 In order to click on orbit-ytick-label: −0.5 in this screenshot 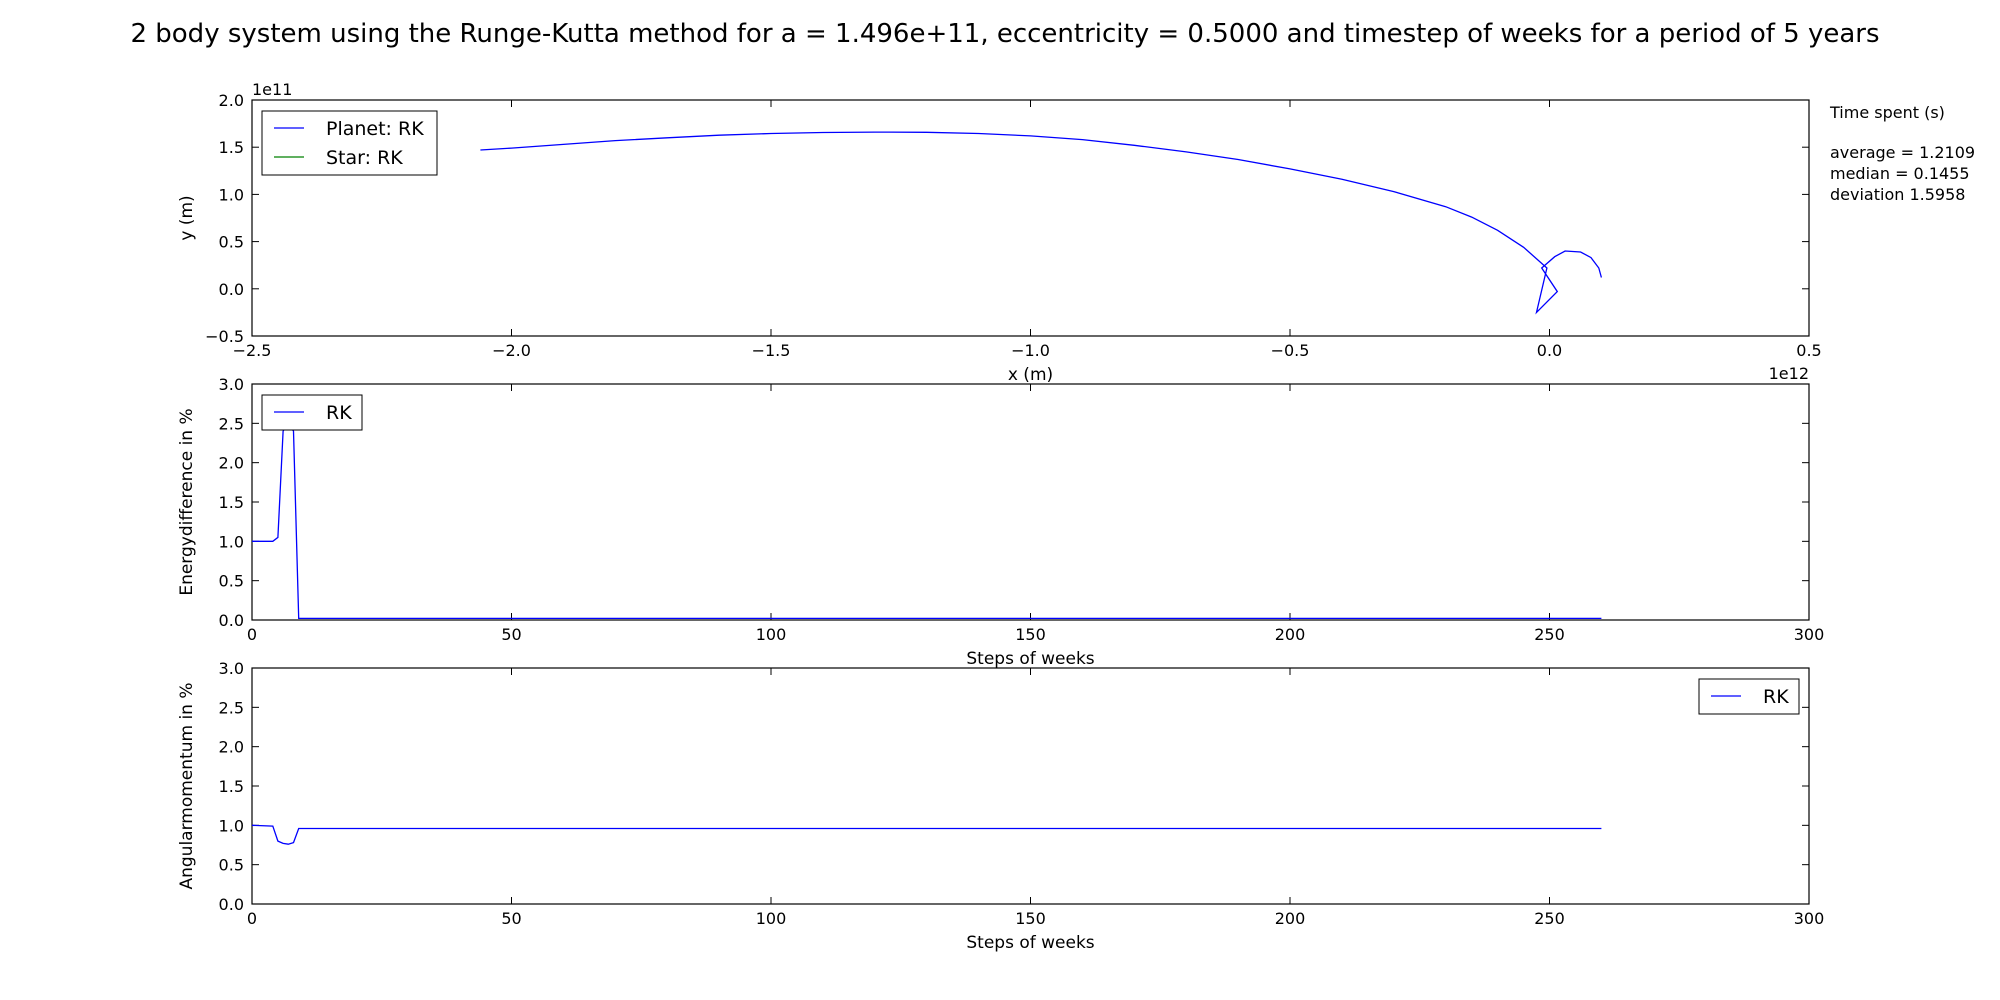, I will do `click(224, 336)`.